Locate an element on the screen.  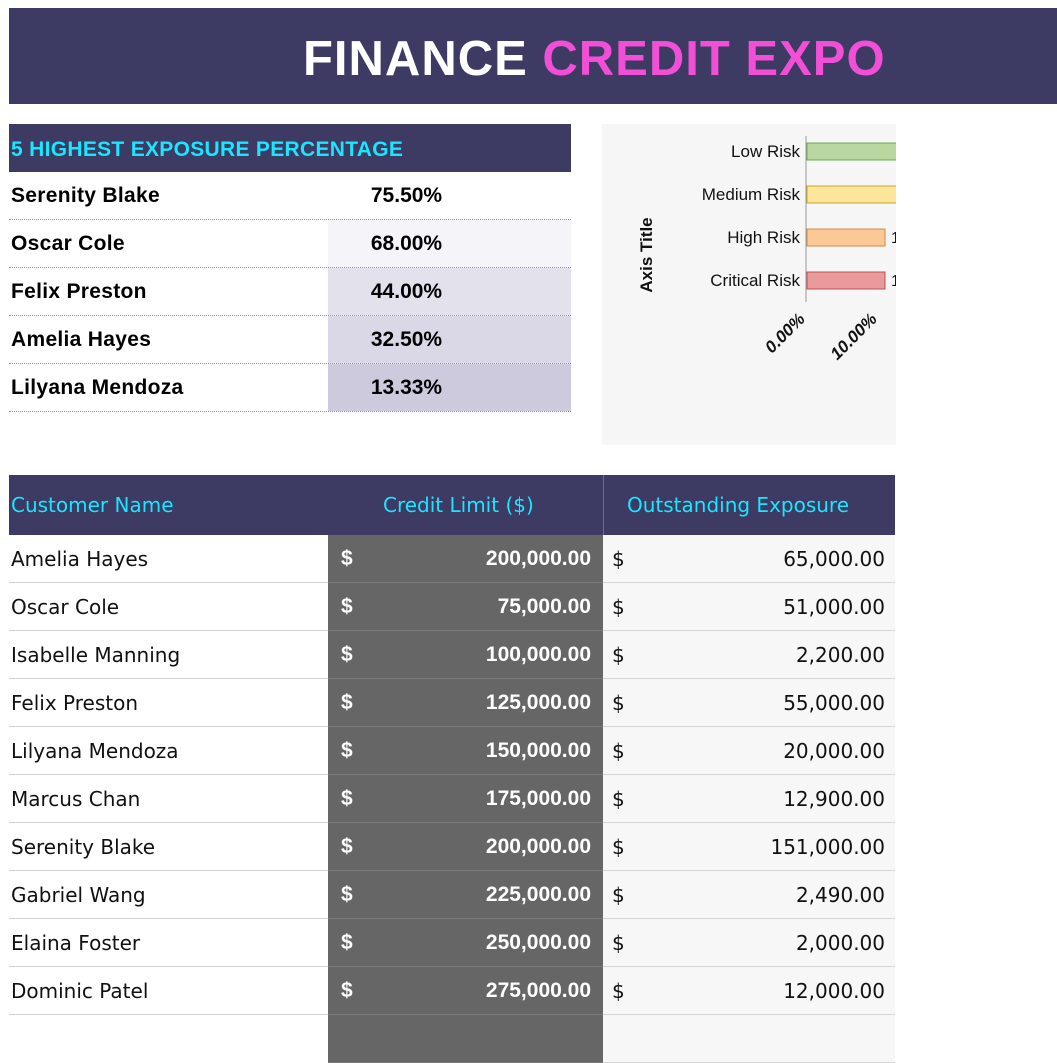
outstanding-exposure-cell: $12,000.00 is located at coordinates (749, 991).